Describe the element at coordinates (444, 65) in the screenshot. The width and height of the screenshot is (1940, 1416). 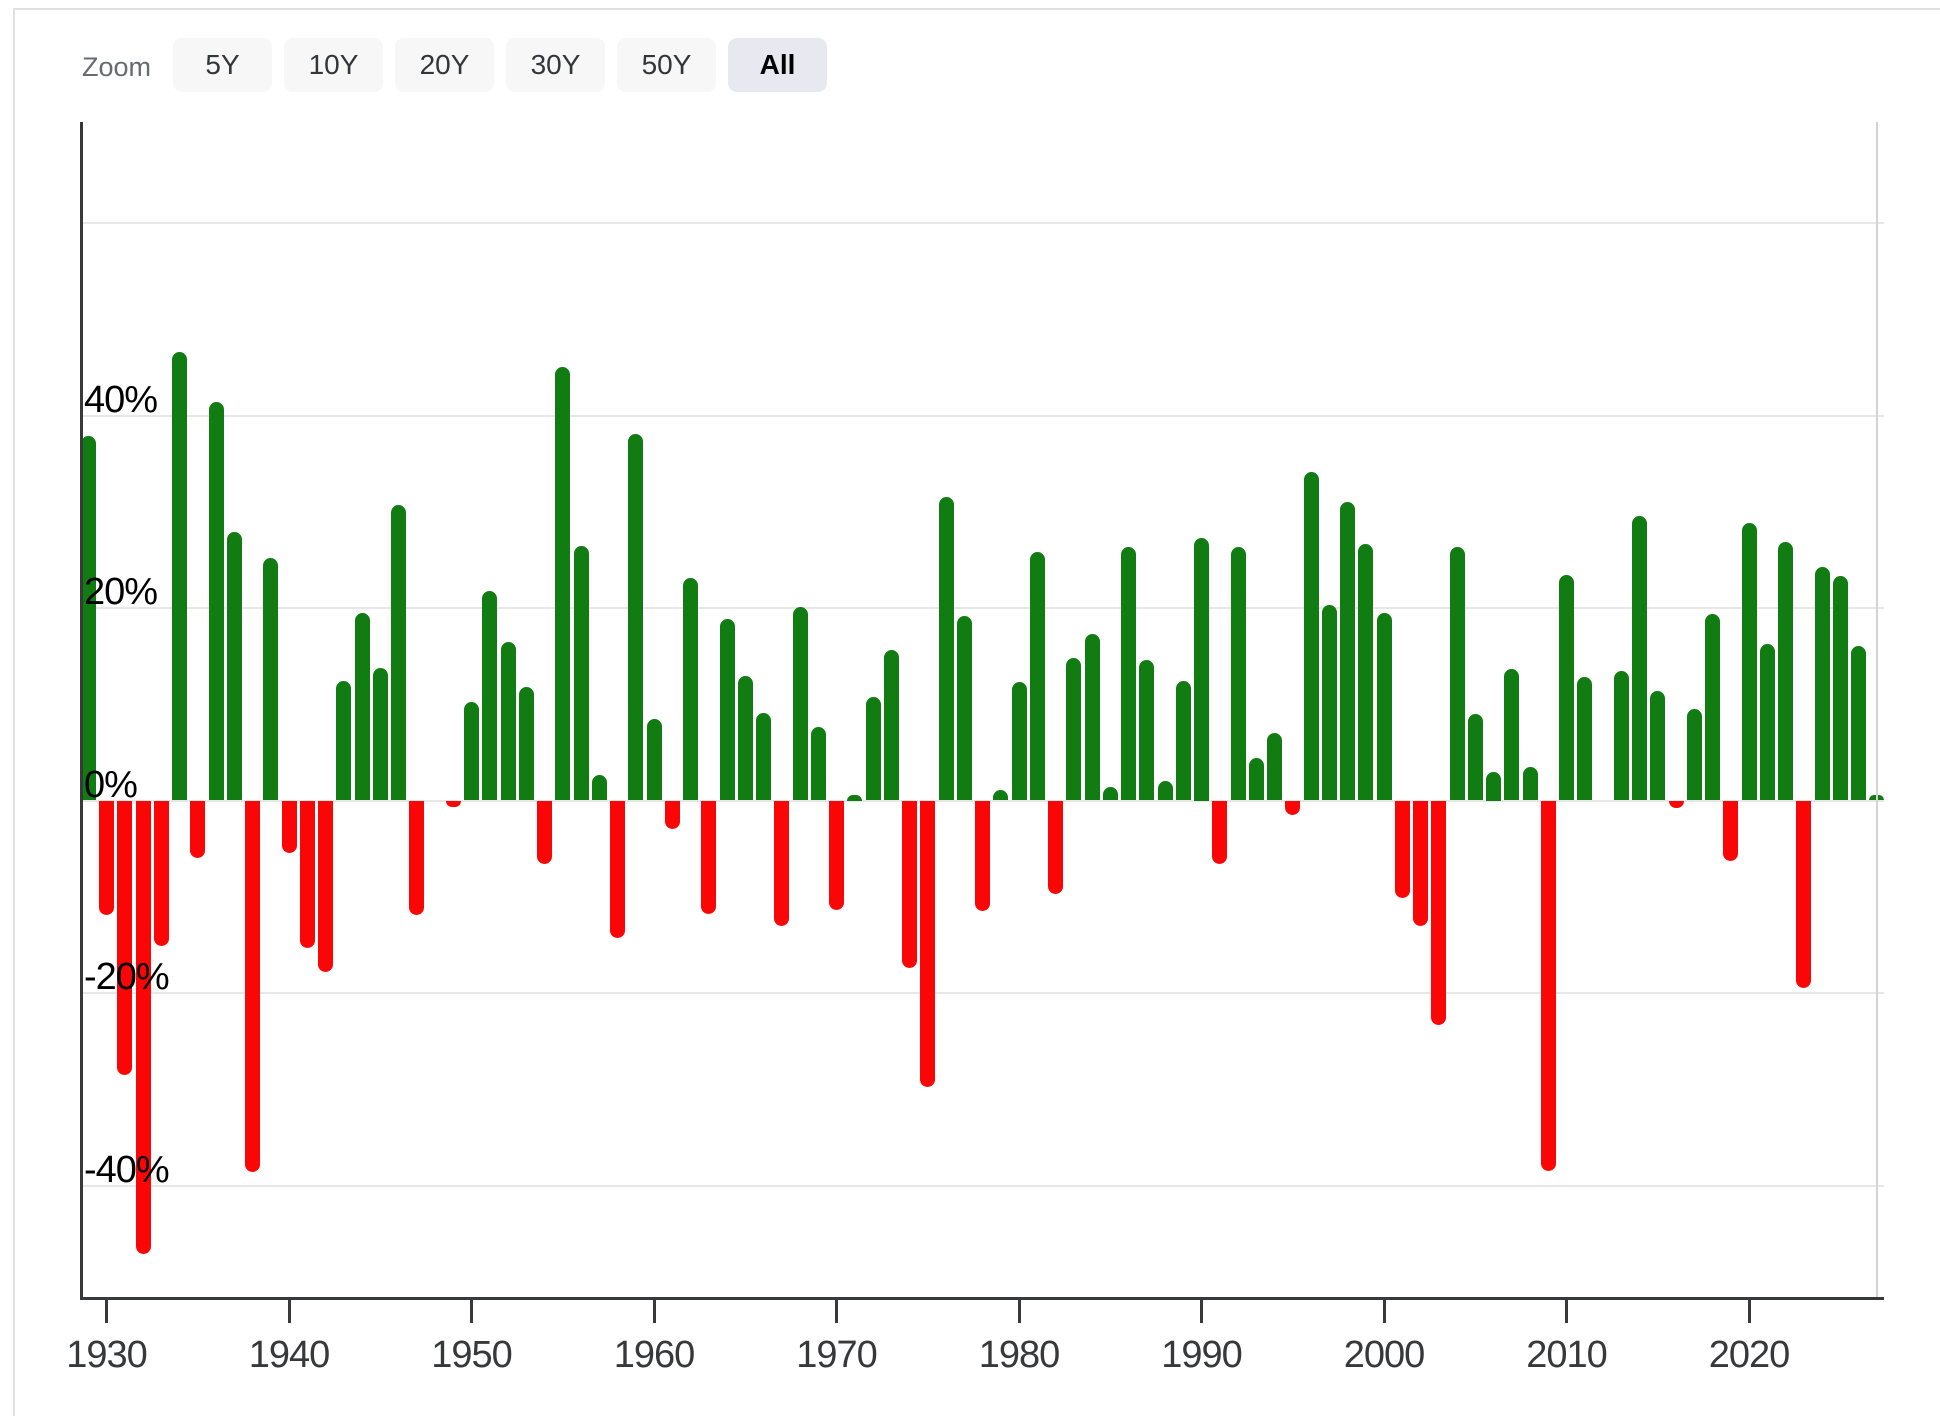
I see `zoom-button-20y: 20Y` at that location.